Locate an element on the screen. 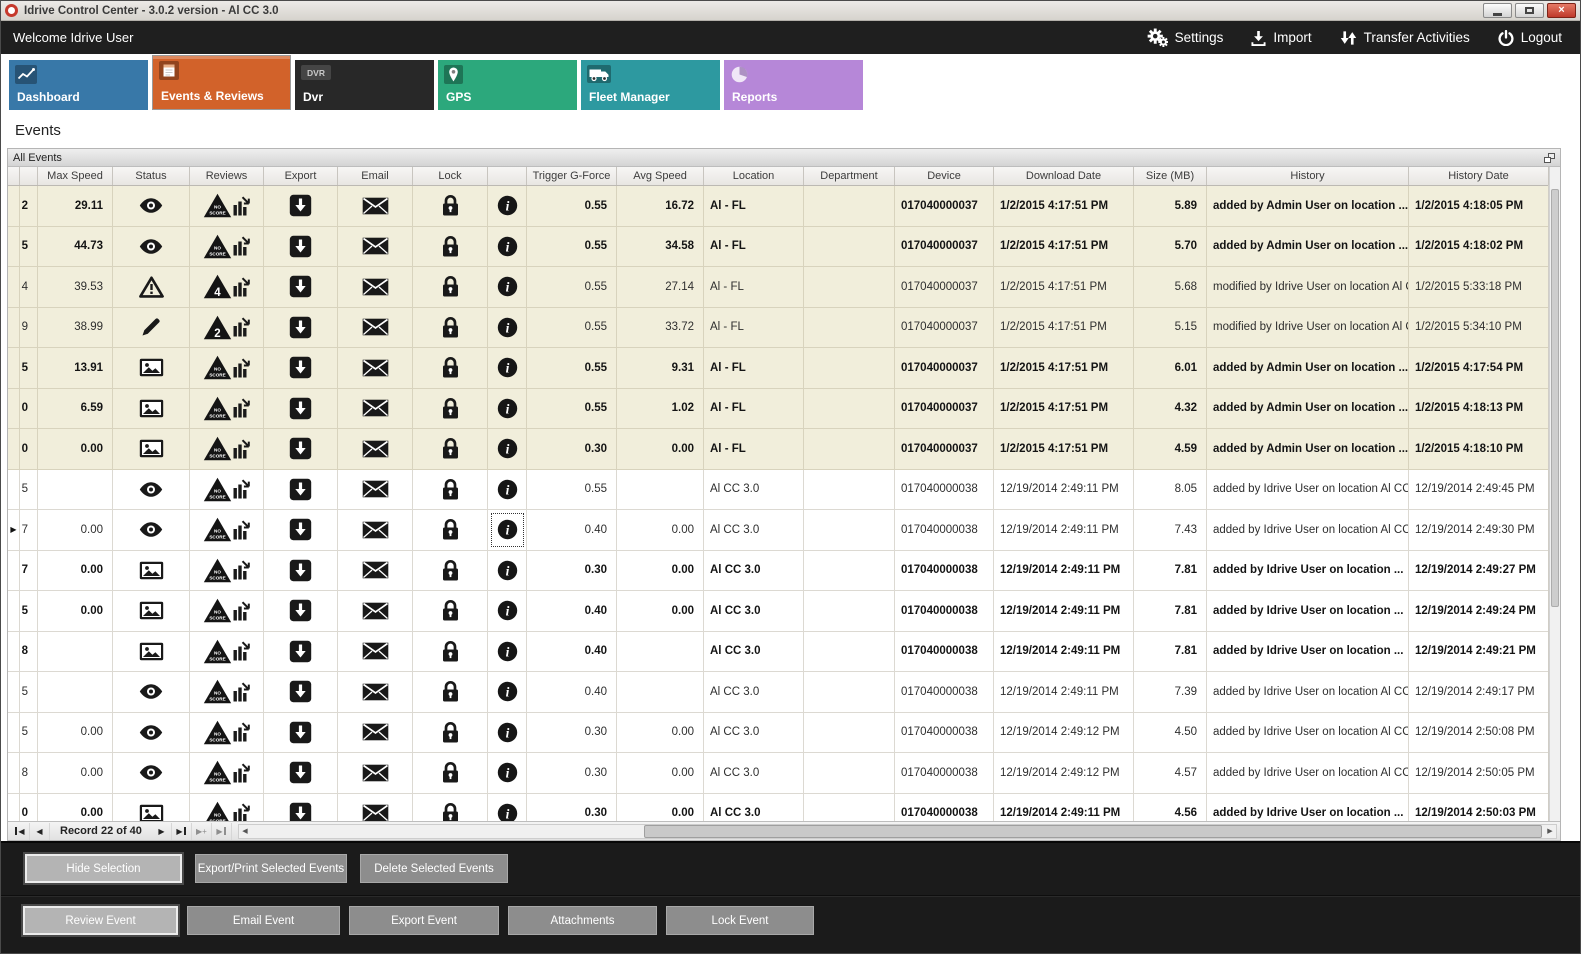  cell-size_mb: 4.32 is located at coordinates (1170, 408).